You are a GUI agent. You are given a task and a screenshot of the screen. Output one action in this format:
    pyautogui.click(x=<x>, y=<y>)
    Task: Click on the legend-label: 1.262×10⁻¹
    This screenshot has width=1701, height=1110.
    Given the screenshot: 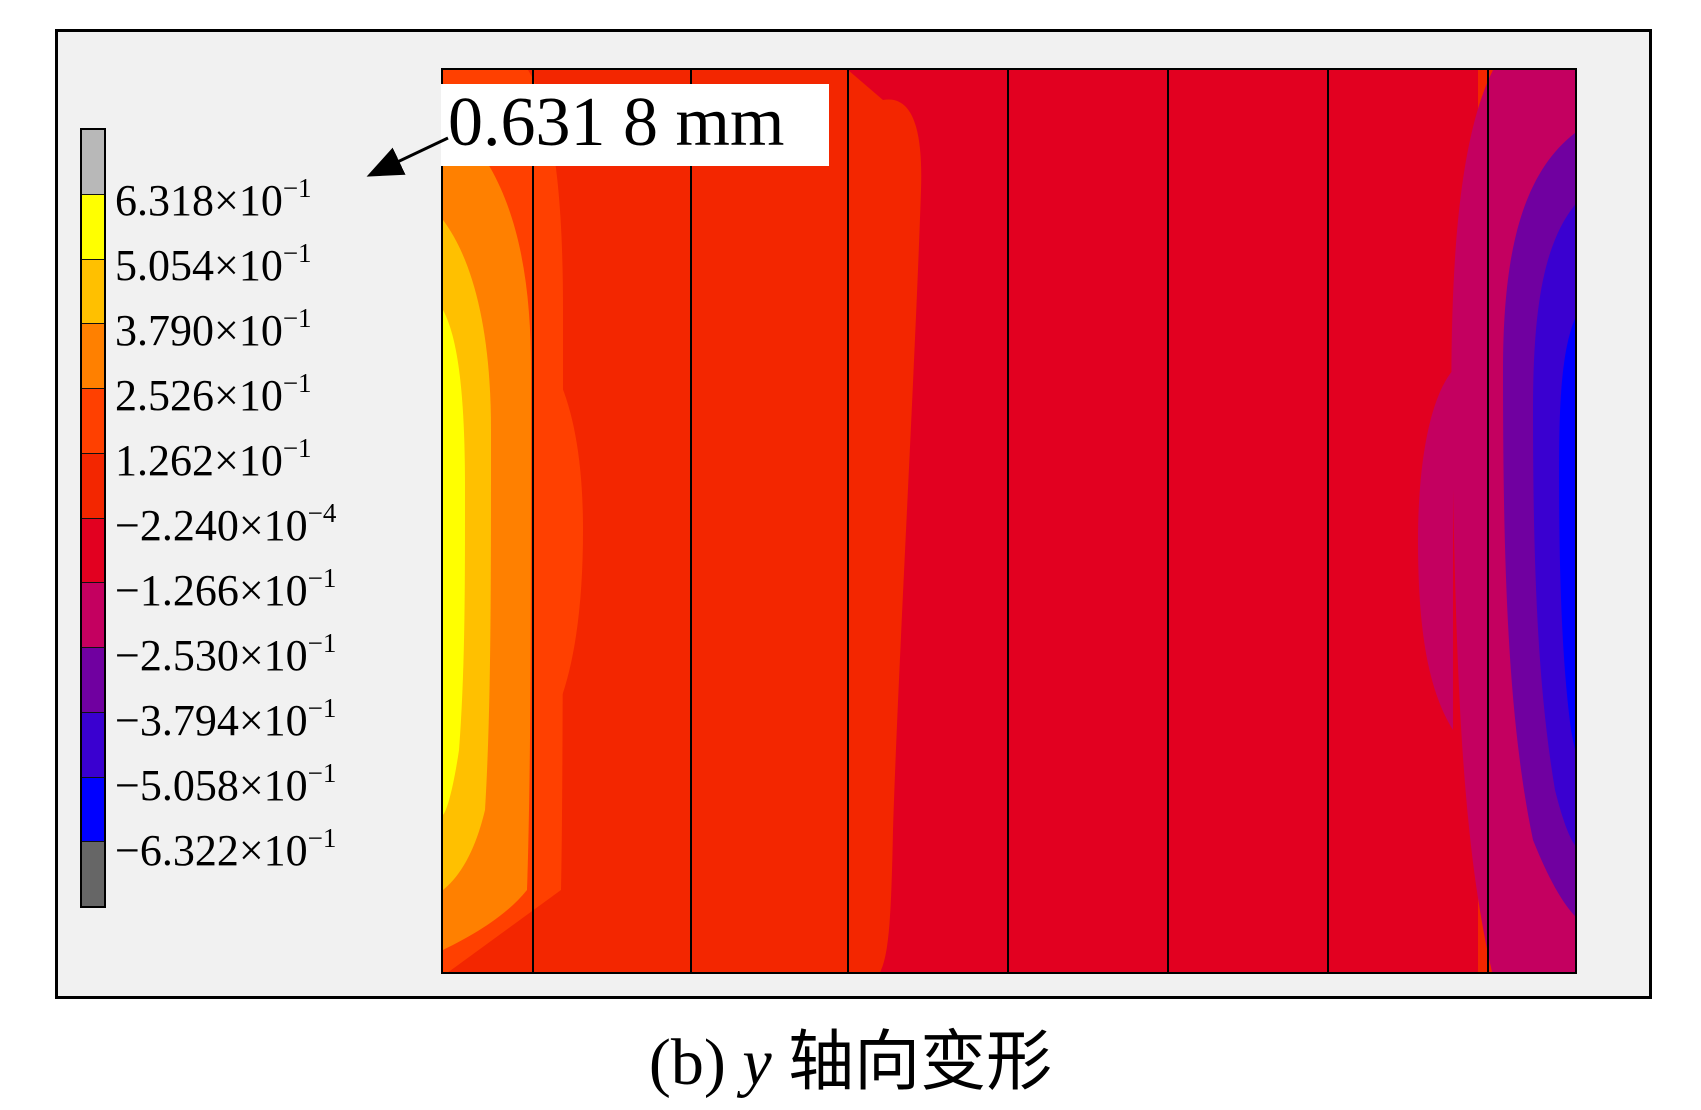 What is the action you would take?
    pyautogui.click(x=213, y=459)
    